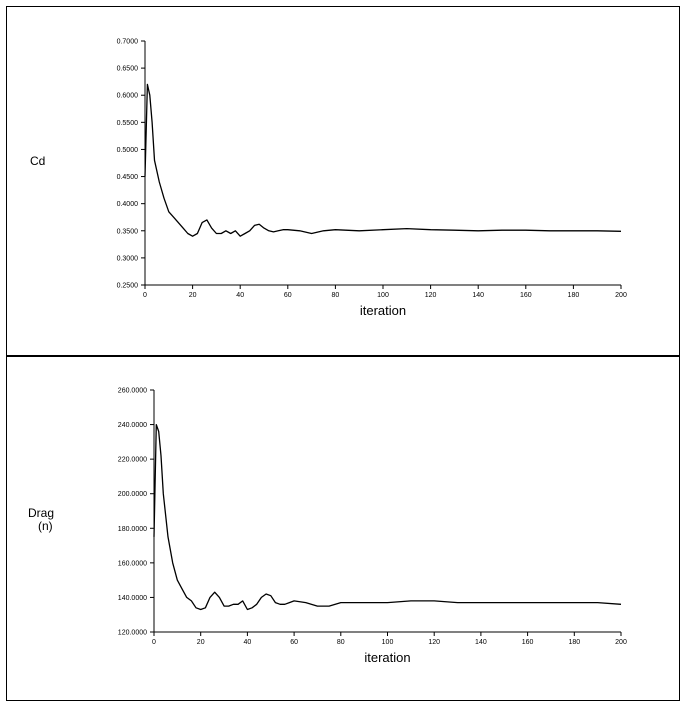 The width and height of the screenshot is (686, 707). I want to click on y-tick-label: 0.3500, so click(128, 231).